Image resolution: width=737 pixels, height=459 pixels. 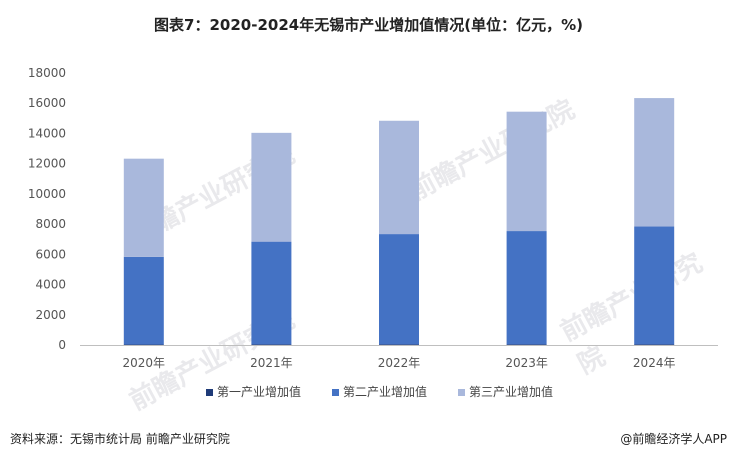 What do you see at coordinates (50, 315) in the screenshot?
I see `y-tick-label: 2000` at bounding box center [50, 315].